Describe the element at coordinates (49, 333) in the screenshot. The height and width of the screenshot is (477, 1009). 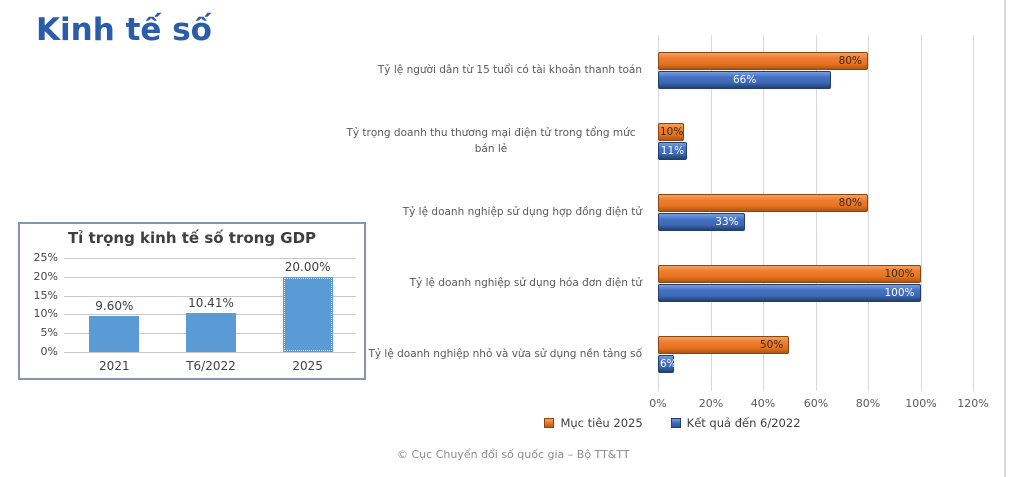
I see `gdp-y-label: 5%` at that location.